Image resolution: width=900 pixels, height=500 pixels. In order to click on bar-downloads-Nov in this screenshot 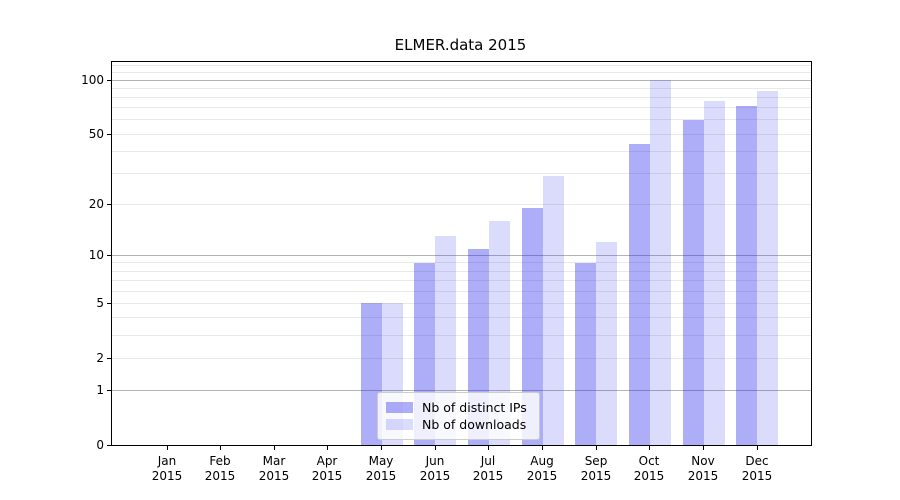, I will do `click(714, 272)`.